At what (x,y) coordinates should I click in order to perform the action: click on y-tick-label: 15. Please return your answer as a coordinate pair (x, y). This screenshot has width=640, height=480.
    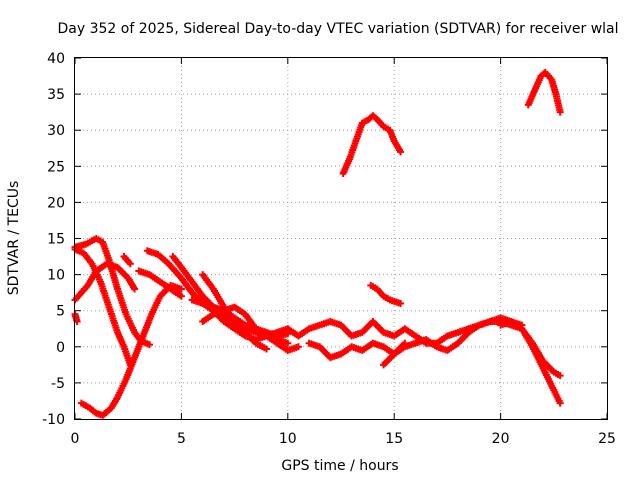
    Looking at the image, I should click on (56, 240).